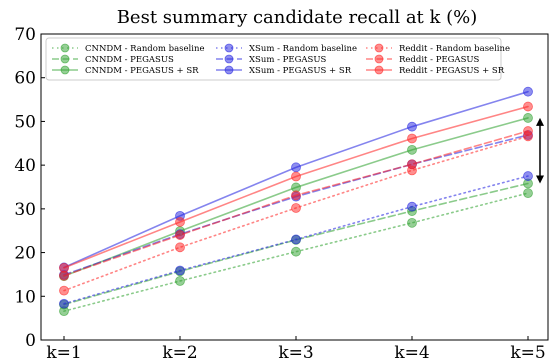 The image size is (556, 362). I want to click on chart-title: Best summary candidate recall at k (%), so click(297, 17).